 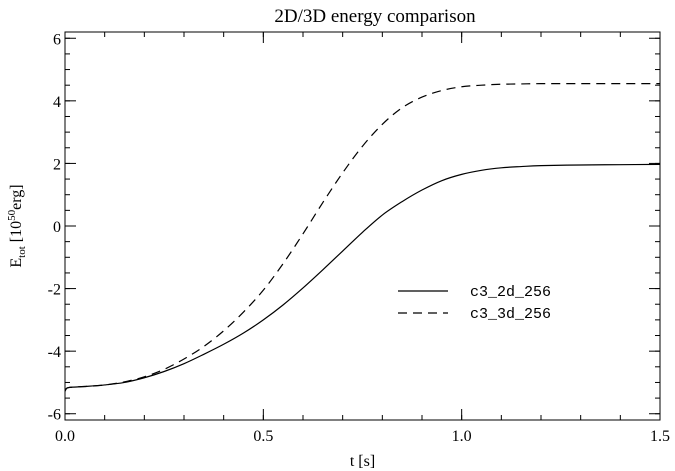 What do you see at coordinates (510, 314) in the screenshot?
I see `legend-label-2: c3_3d_256` at bounding box center [510, 314].